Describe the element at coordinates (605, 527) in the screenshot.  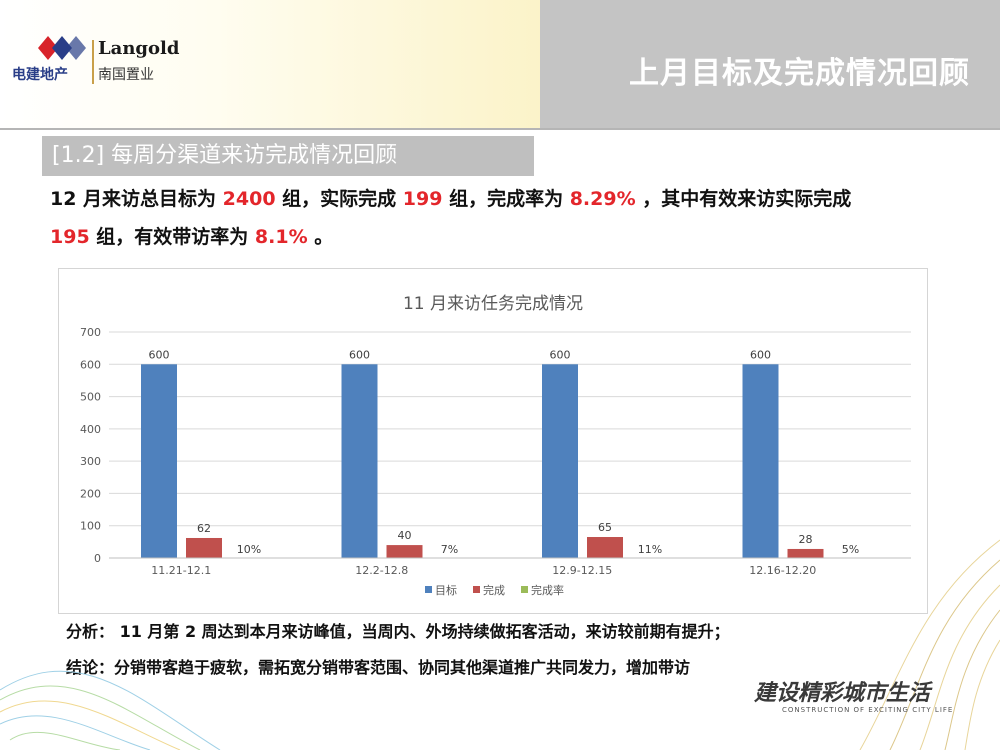
I see `data-label-completed: 65` at that location.